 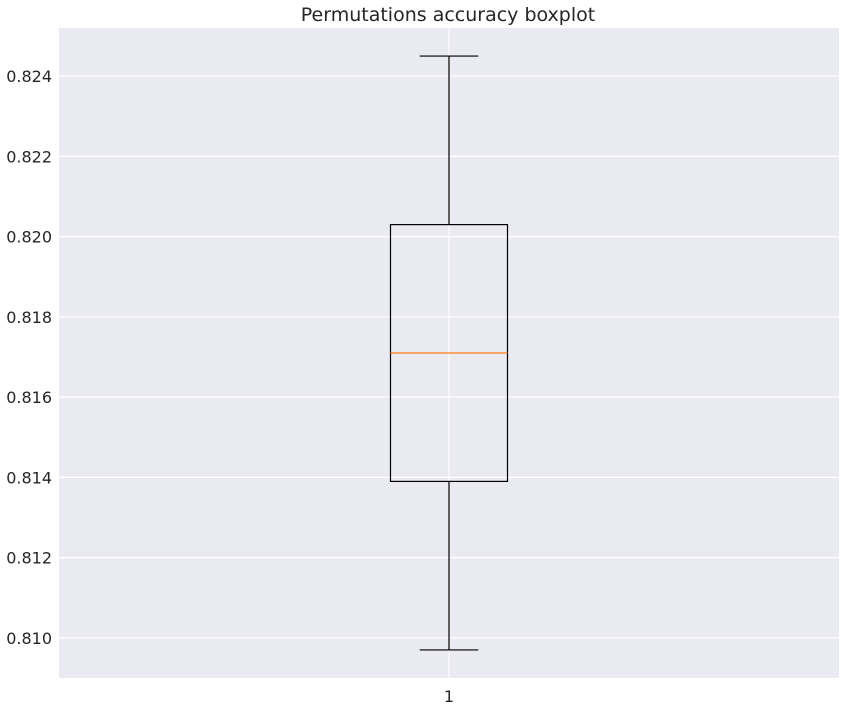 What do you see at coordinates (29, 317) in the screenshot?
I see `y-tick-label: 0.818` at bounding box center [29, 317].